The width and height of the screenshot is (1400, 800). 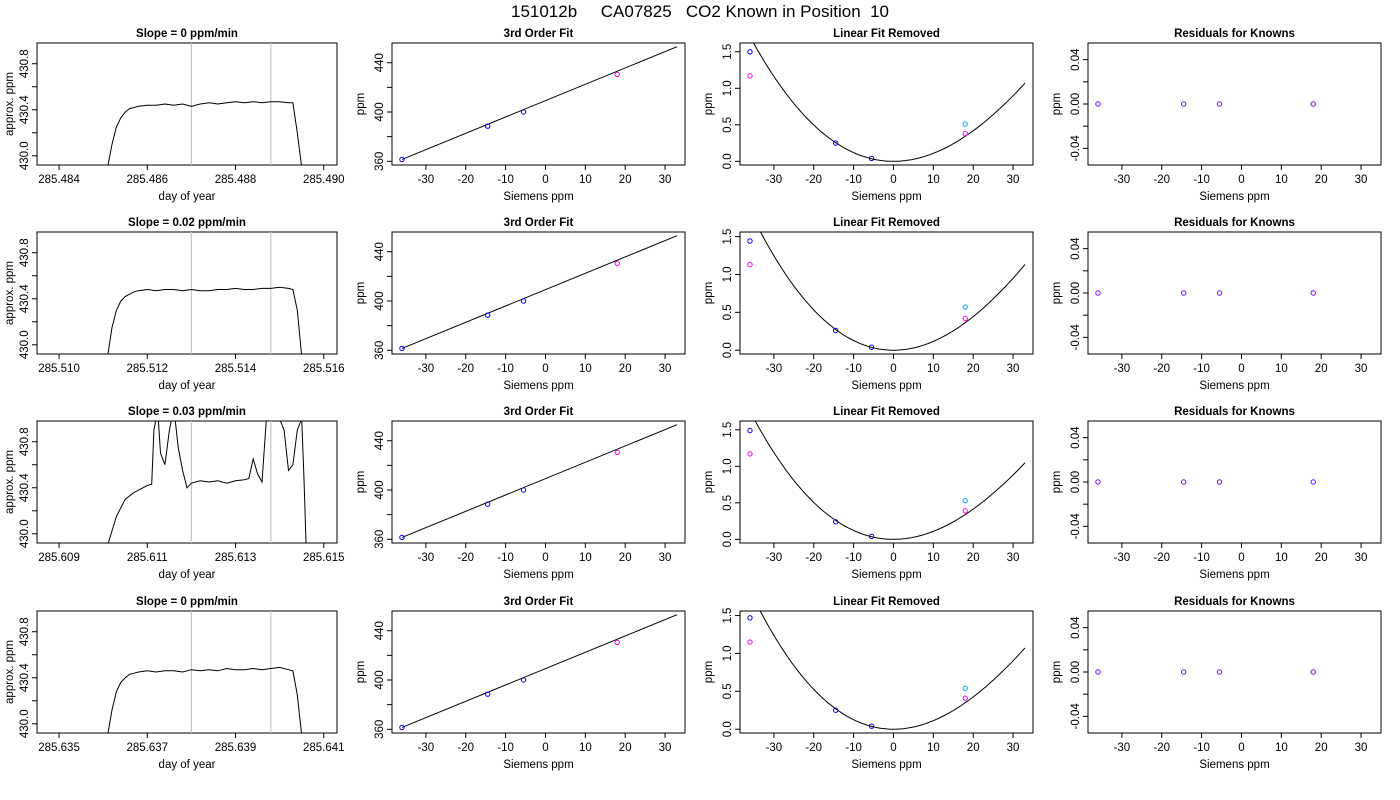 What do you see at coordinates (539, 223) in the screenshot?
I see `plot-title: 3rd Order Fit` at bounding box center [539, 223].